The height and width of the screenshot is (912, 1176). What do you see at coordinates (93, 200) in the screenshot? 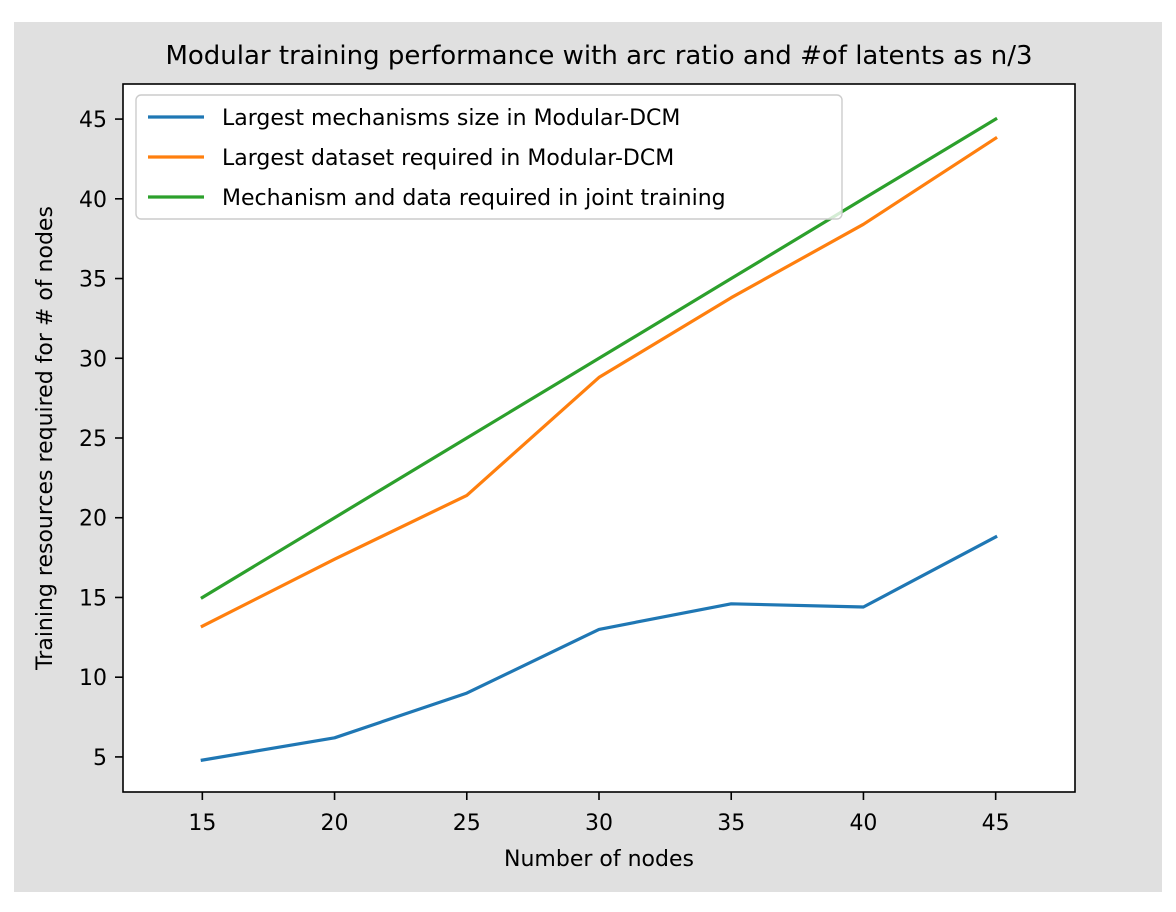
I see `y-tick-label: 40` at bounding box center [93, 200].